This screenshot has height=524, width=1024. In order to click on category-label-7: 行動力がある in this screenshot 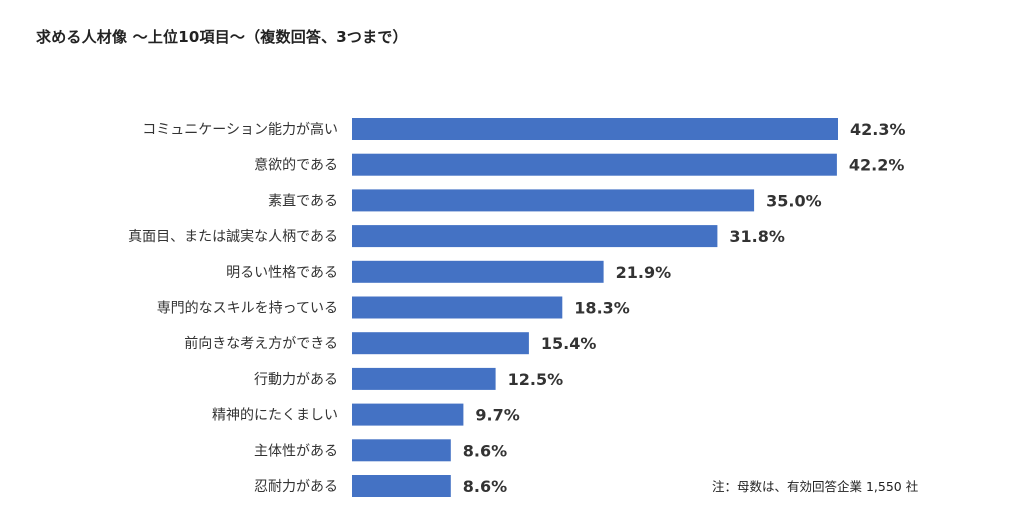, I will do `click(296, 380)`.